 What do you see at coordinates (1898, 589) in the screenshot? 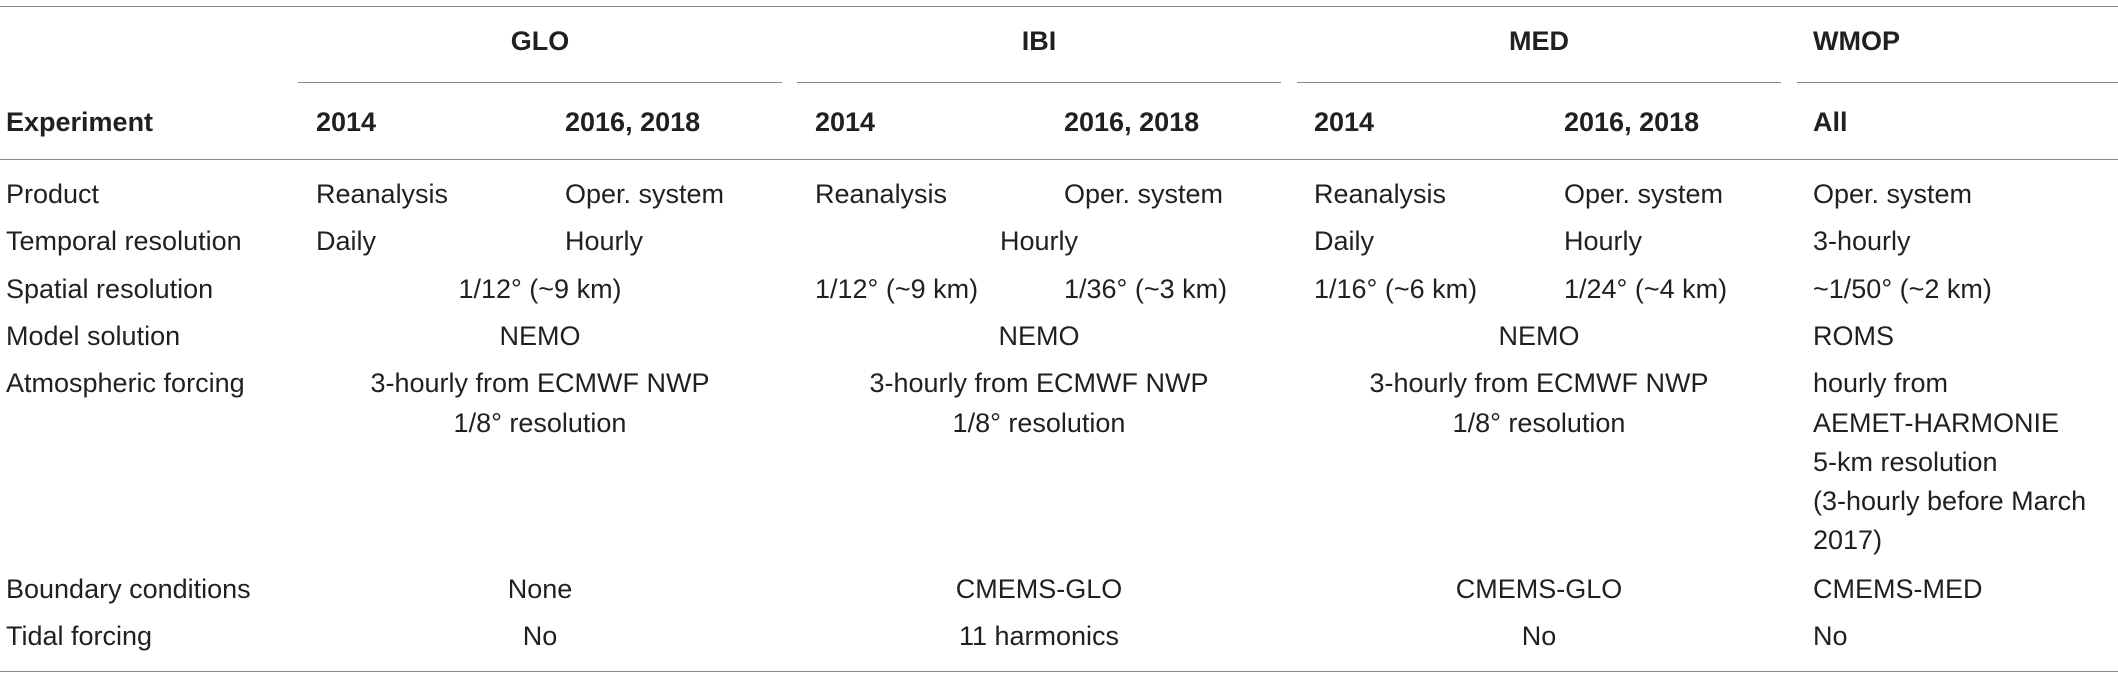
I see `cell-boundary-wmop: CMEMS-MED` at bounding box center [1898, 589].